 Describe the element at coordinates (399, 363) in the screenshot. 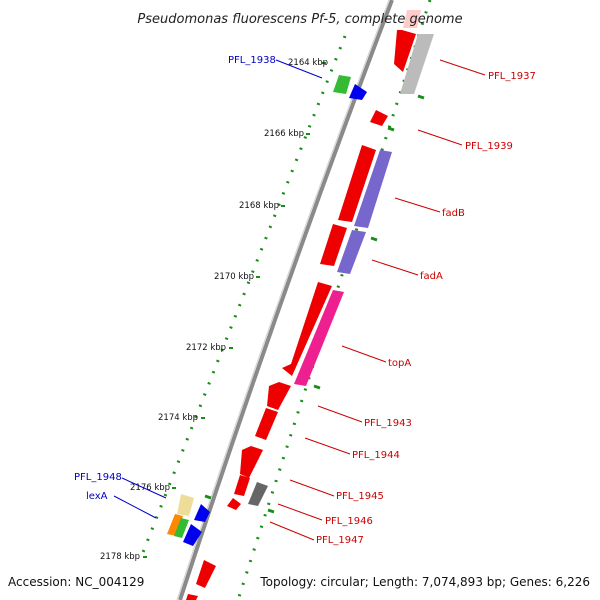

I see `gene-label: topA` at that location.